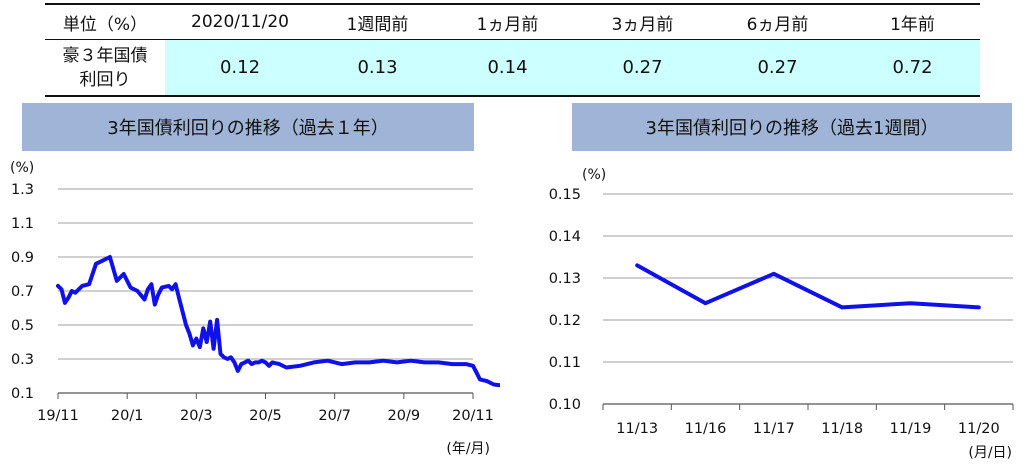 The image size is (1031, 466). Describe the element at coordinates (990, 453) in the screenshot. I see `chart2-x-unit: (月/日)` at that location.